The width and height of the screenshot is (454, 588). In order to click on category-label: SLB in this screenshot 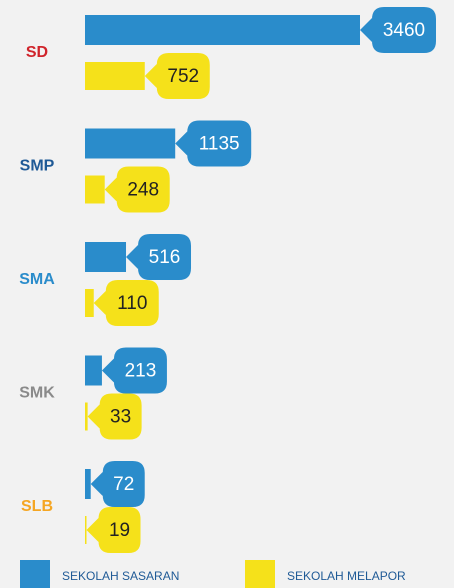, I will do `click(37, 506)`.